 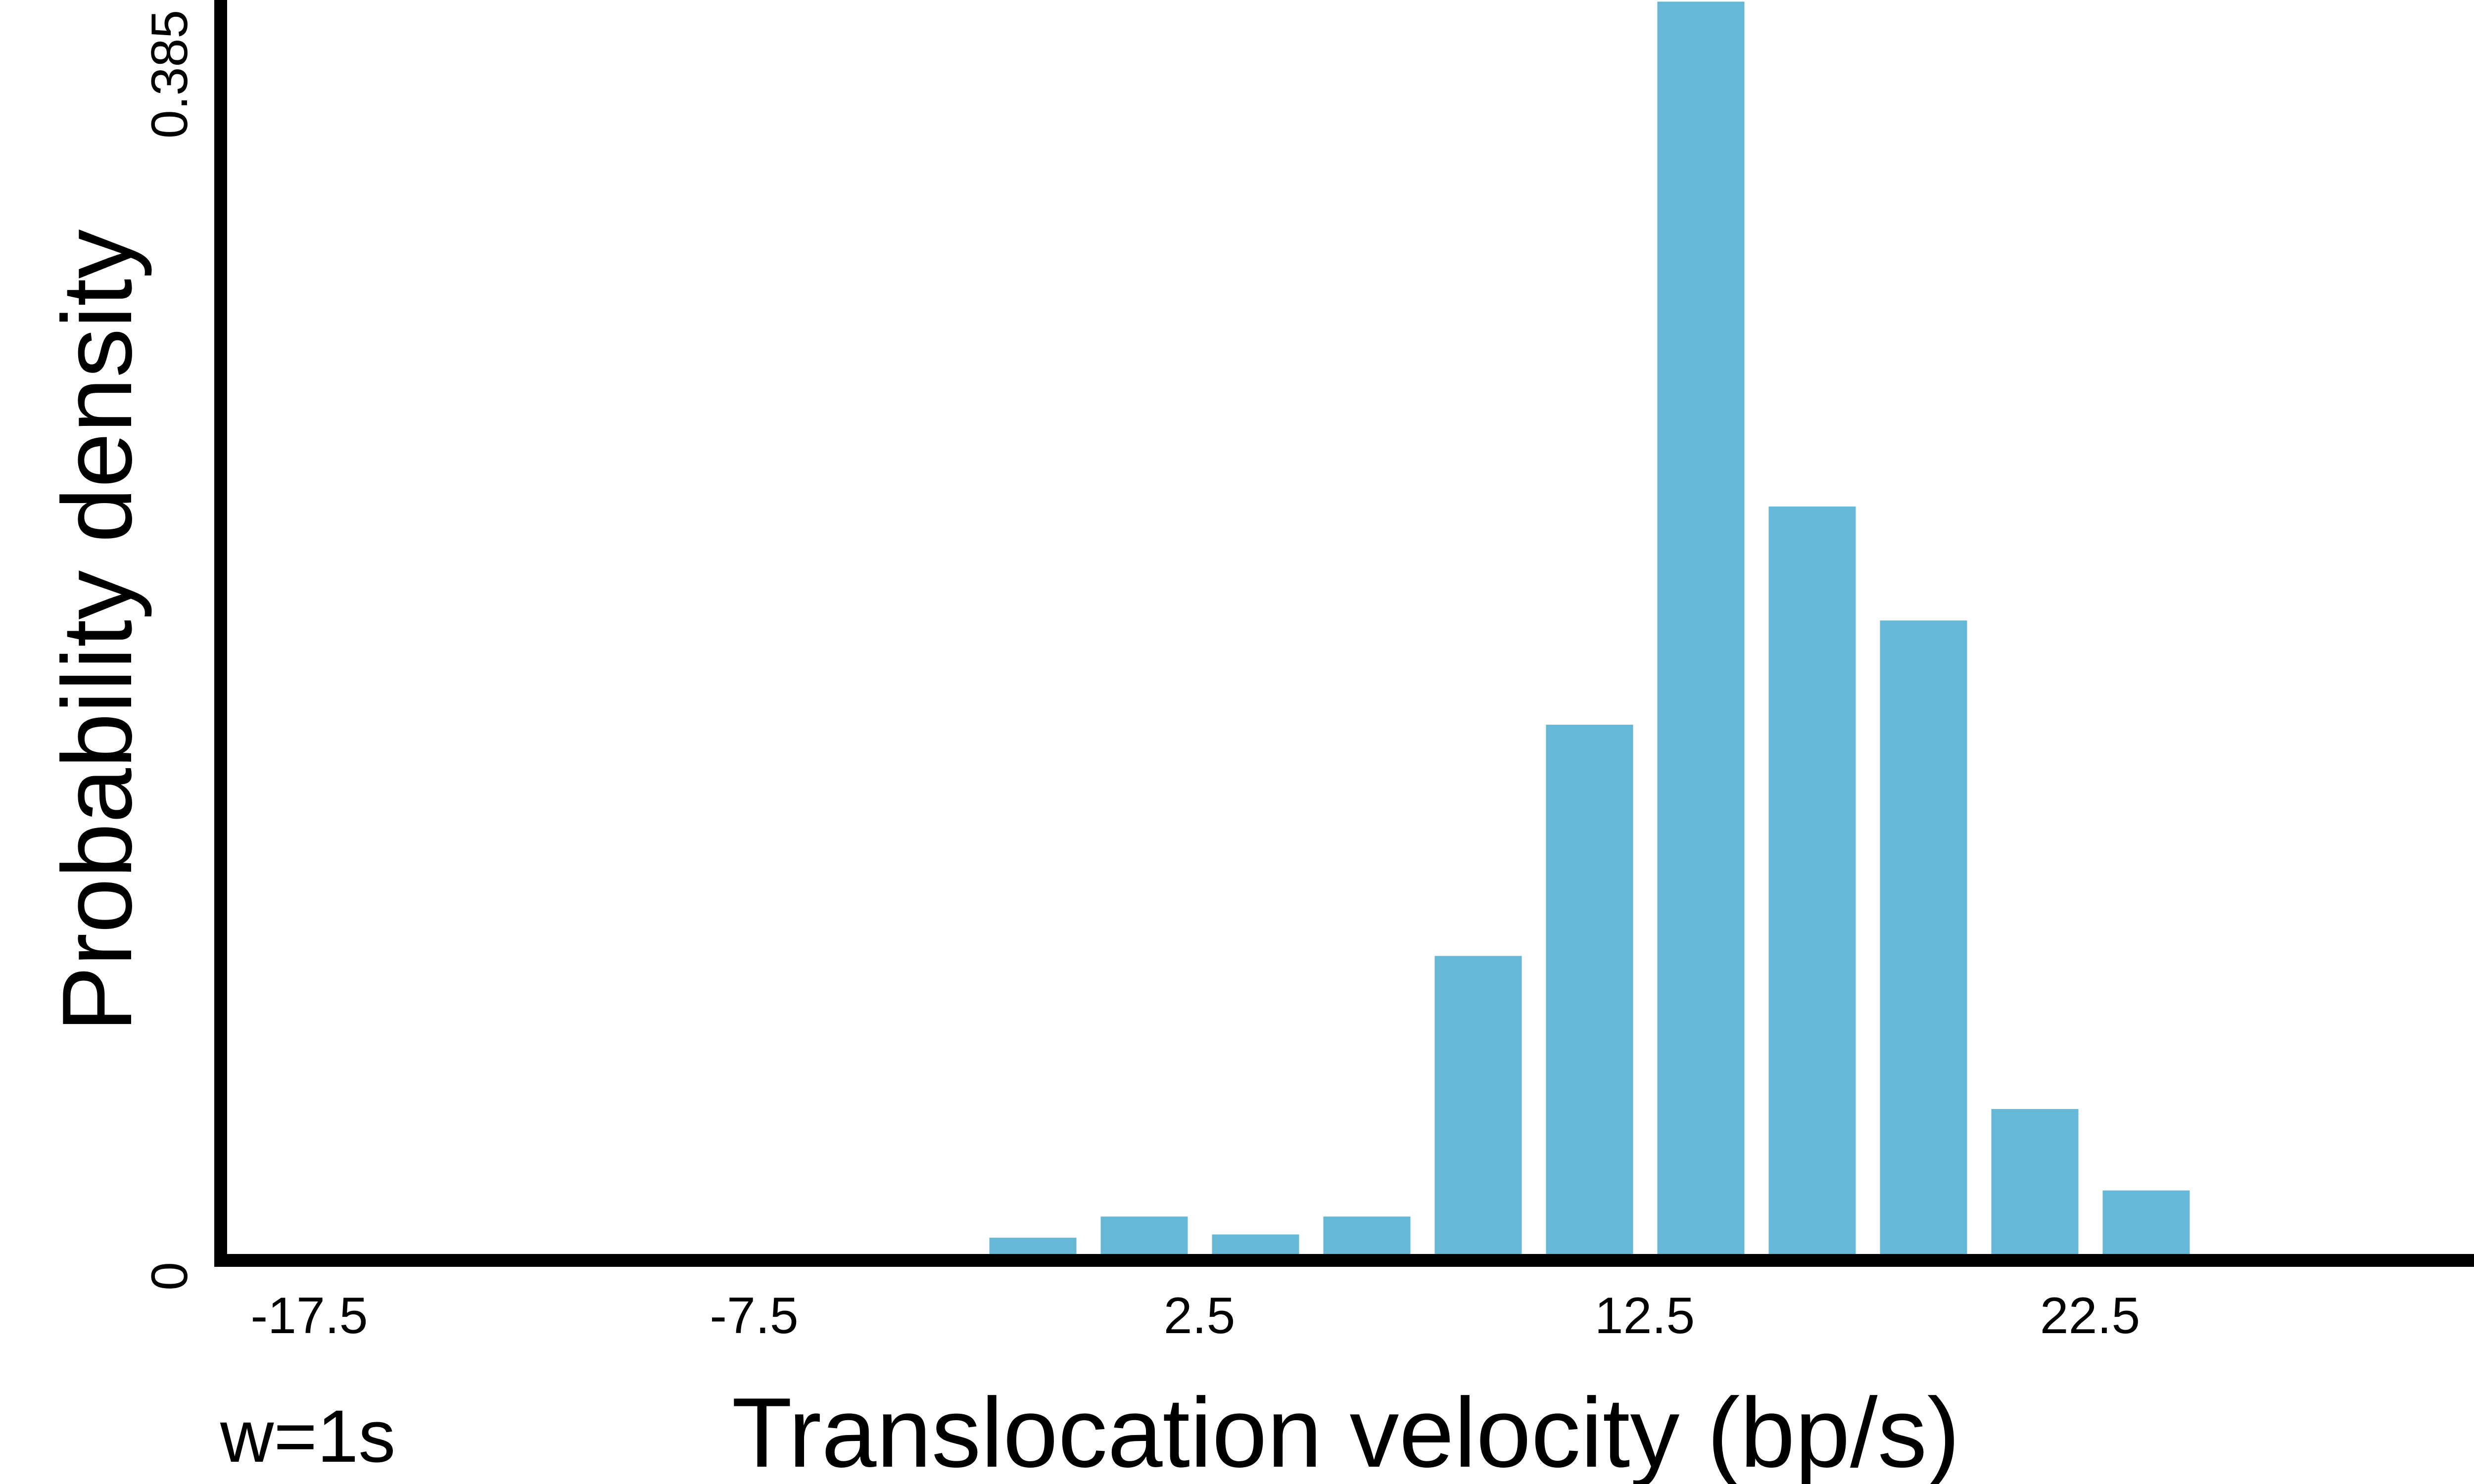 I want to click on x-tick-label: 12.5, so click(x=1645, y=1316).